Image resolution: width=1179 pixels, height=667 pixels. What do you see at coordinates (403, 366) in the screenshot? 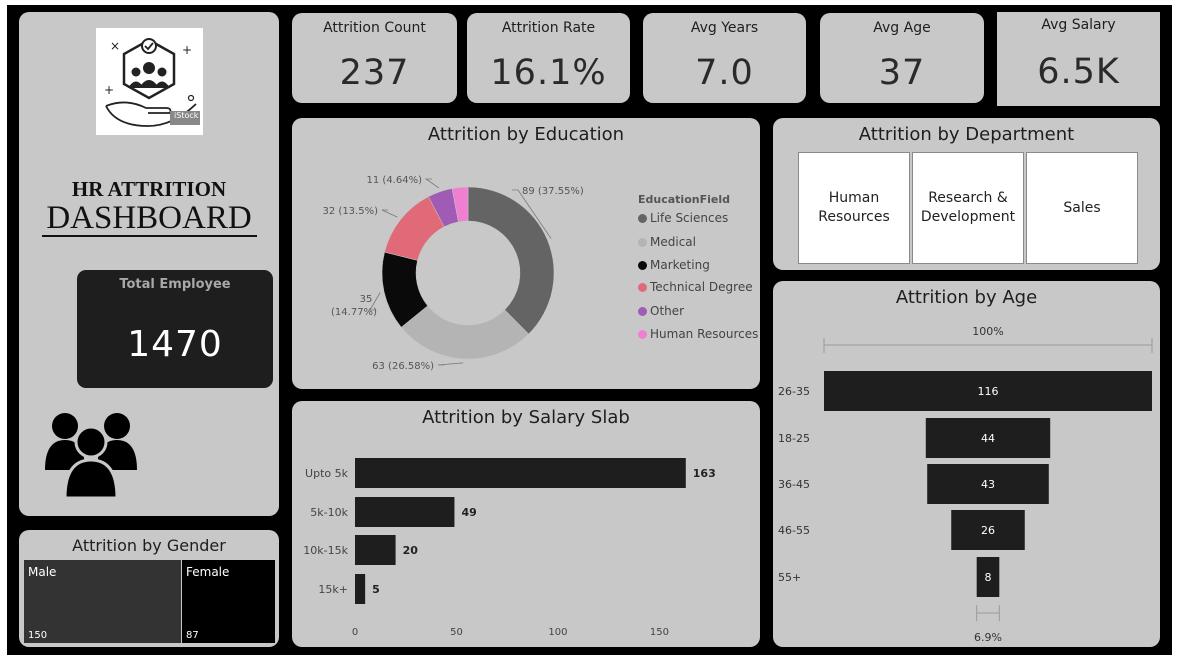
I see `data-label: 63 (26.58%)` at bounding box center [403, 366].